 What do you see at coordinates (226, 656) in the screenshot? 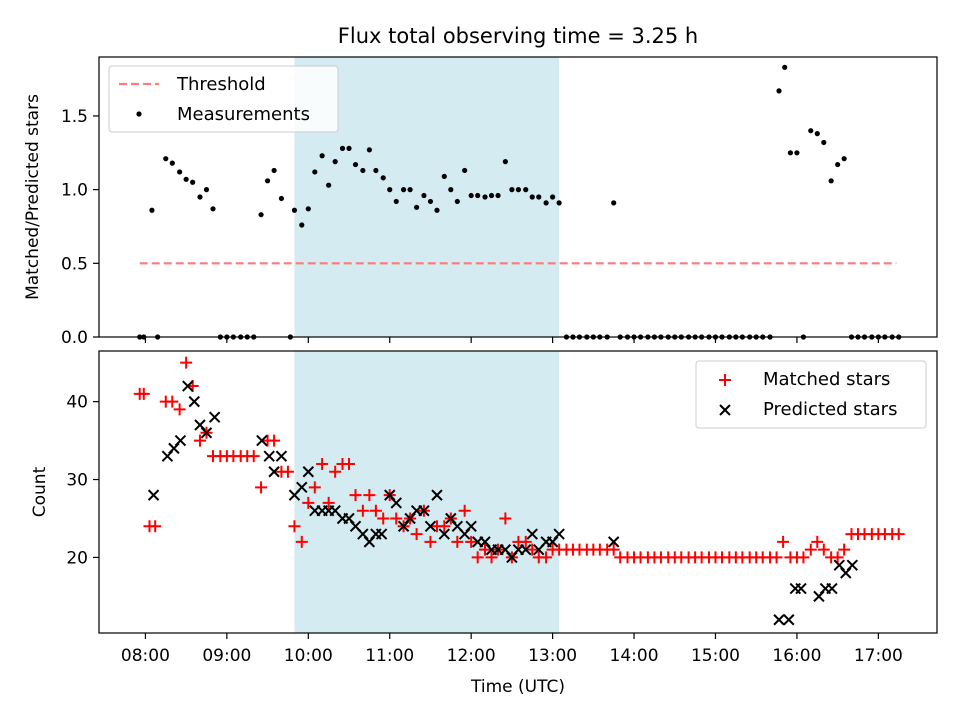
I see `x-tick-label: 09:00` at bounding box center [226, 656].